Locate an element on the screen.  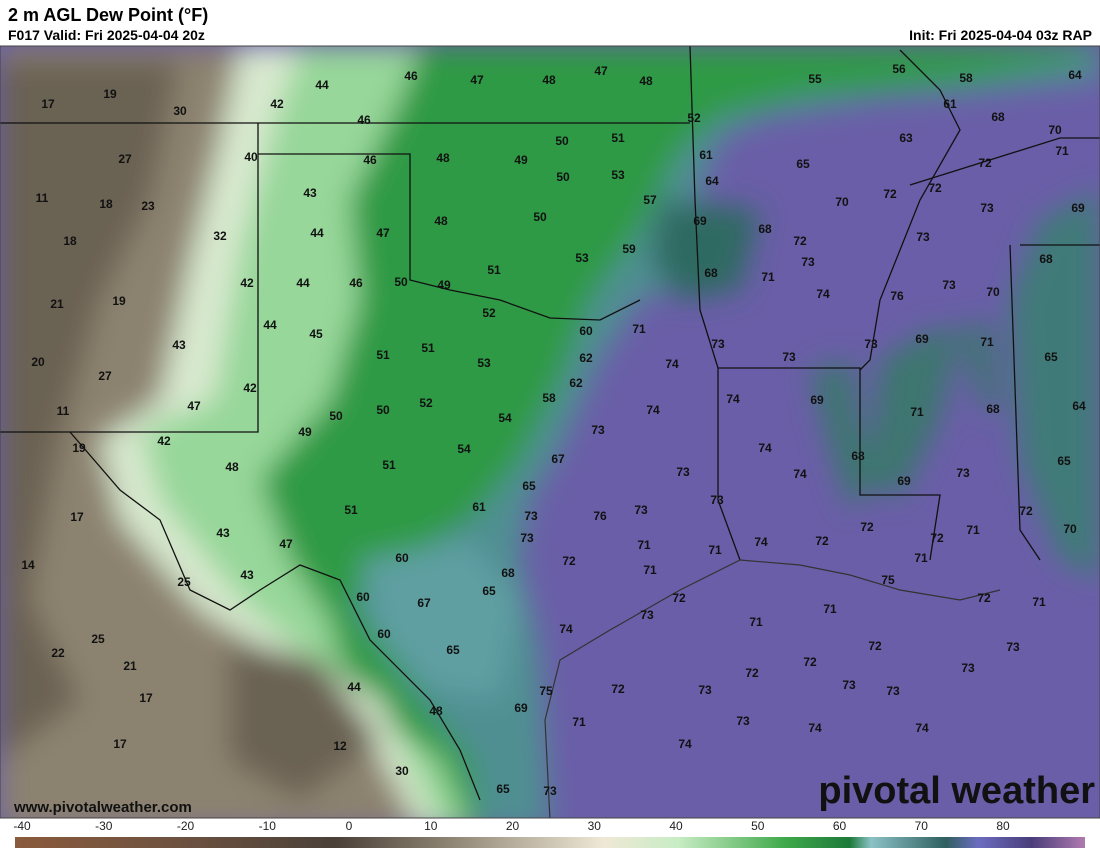
colorbar-tick-label: -30 is located at coordinates (104, 826).